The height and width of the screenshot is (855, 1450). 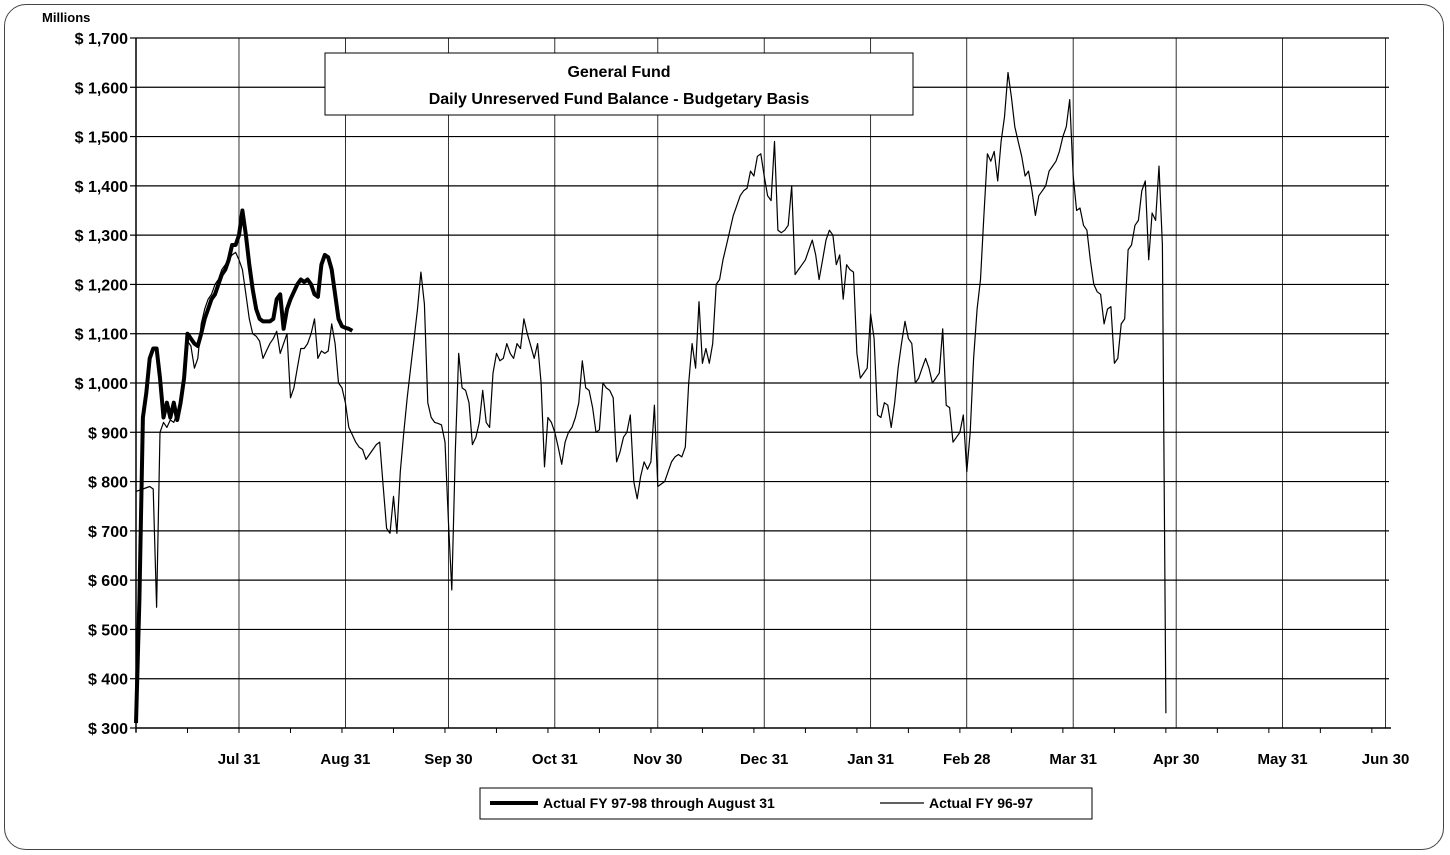 I want to click on y-tick-label: $ 1,100, so click(x=101, y=335).